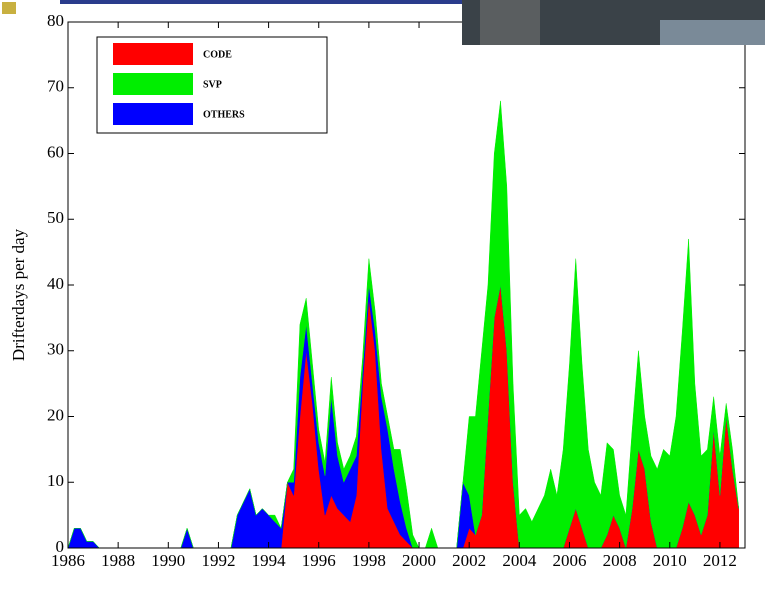  Describe the element at coordinates (217, 54) in the screenshot. I see `legend-label: CODE` at that location.